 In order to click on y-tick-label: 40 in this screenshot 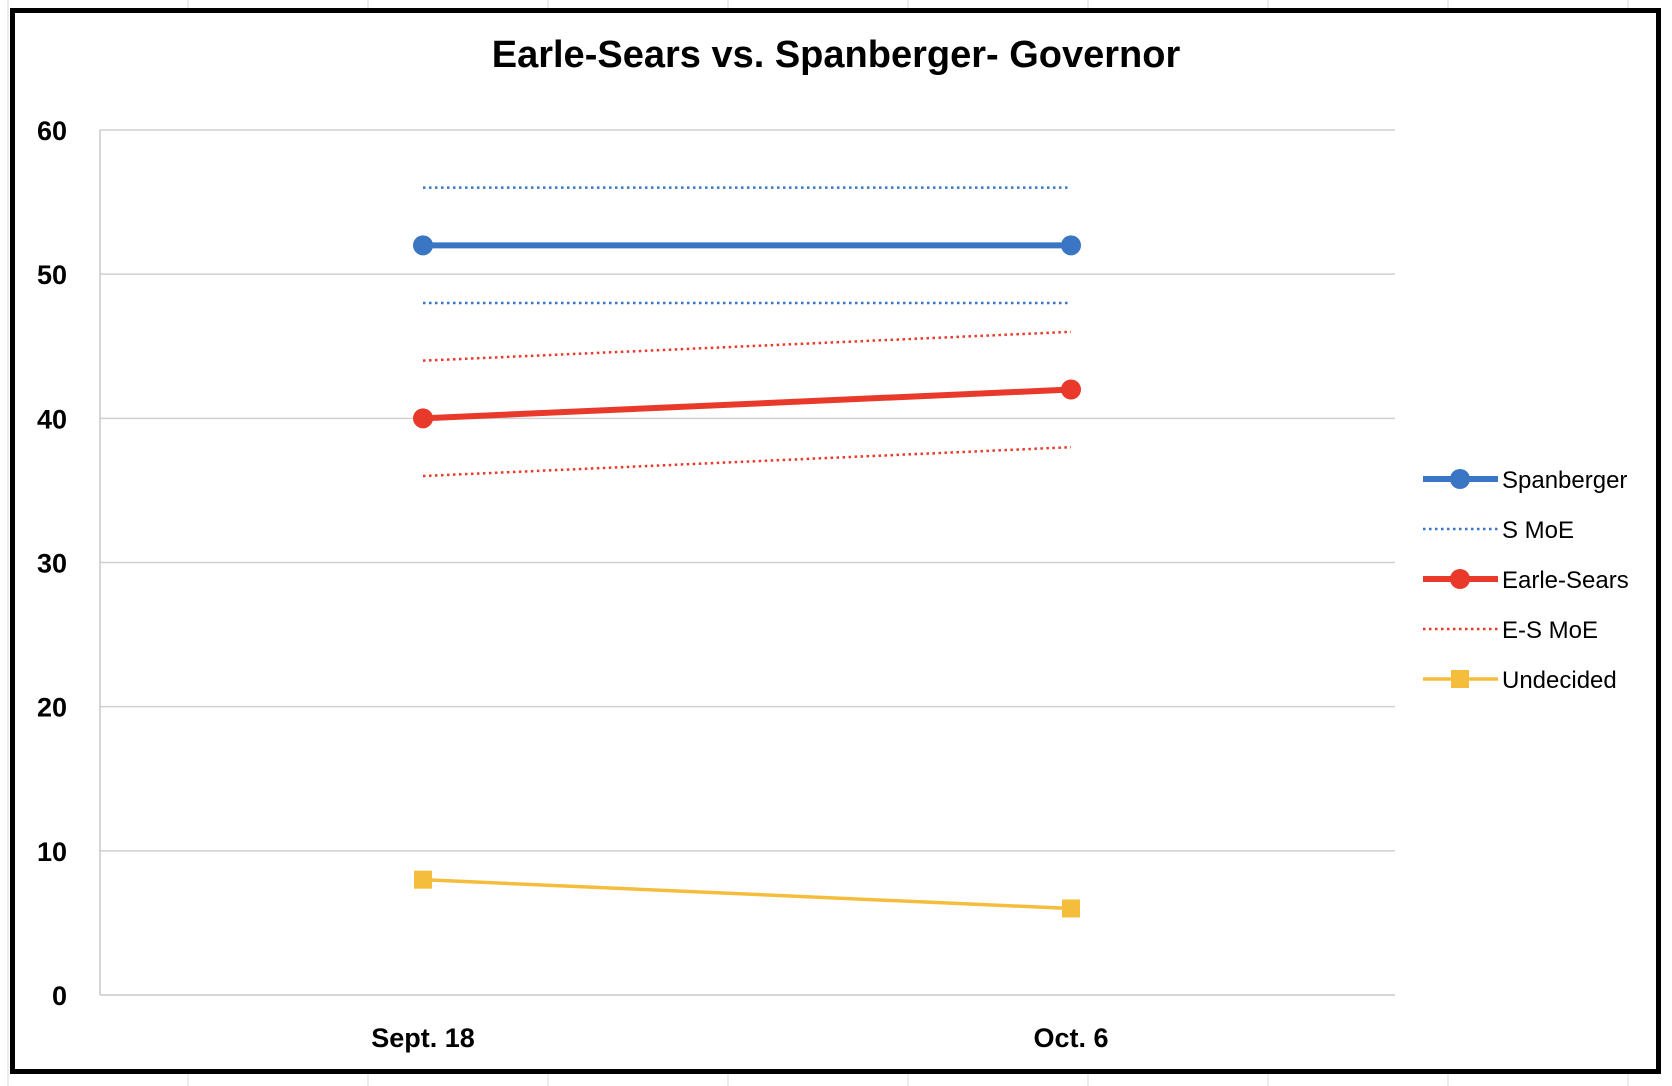, I will do `click(52, 419)`.